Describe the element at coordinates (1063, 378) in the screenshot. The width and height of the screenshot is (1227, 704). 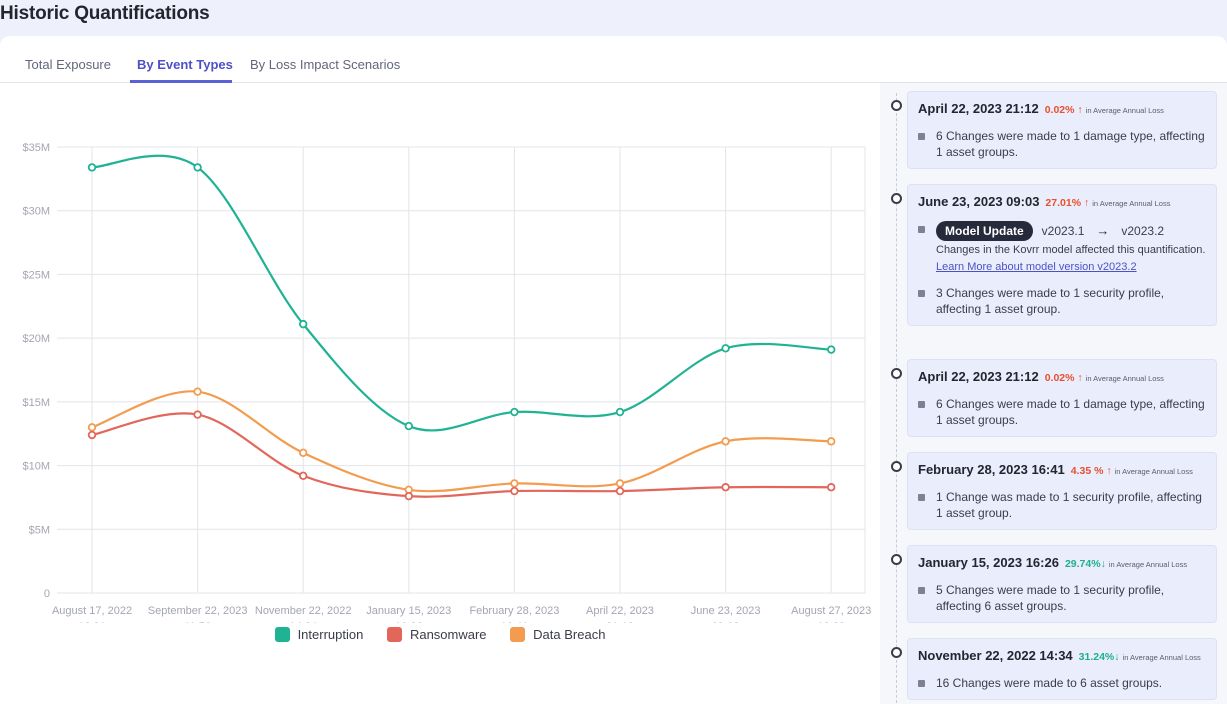
I see `entry-percent-change: 0.02% ↑` at that location.